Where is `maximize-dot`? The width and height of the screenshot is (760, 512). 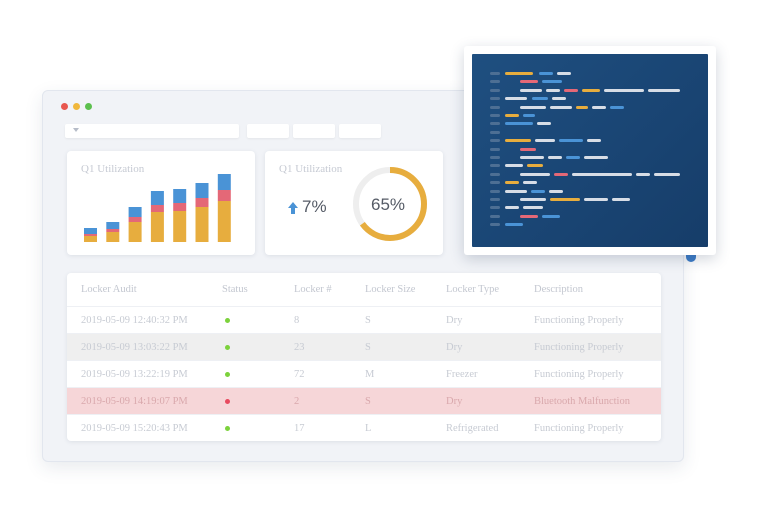 maximize-dot is located at coordinates (88, 106).